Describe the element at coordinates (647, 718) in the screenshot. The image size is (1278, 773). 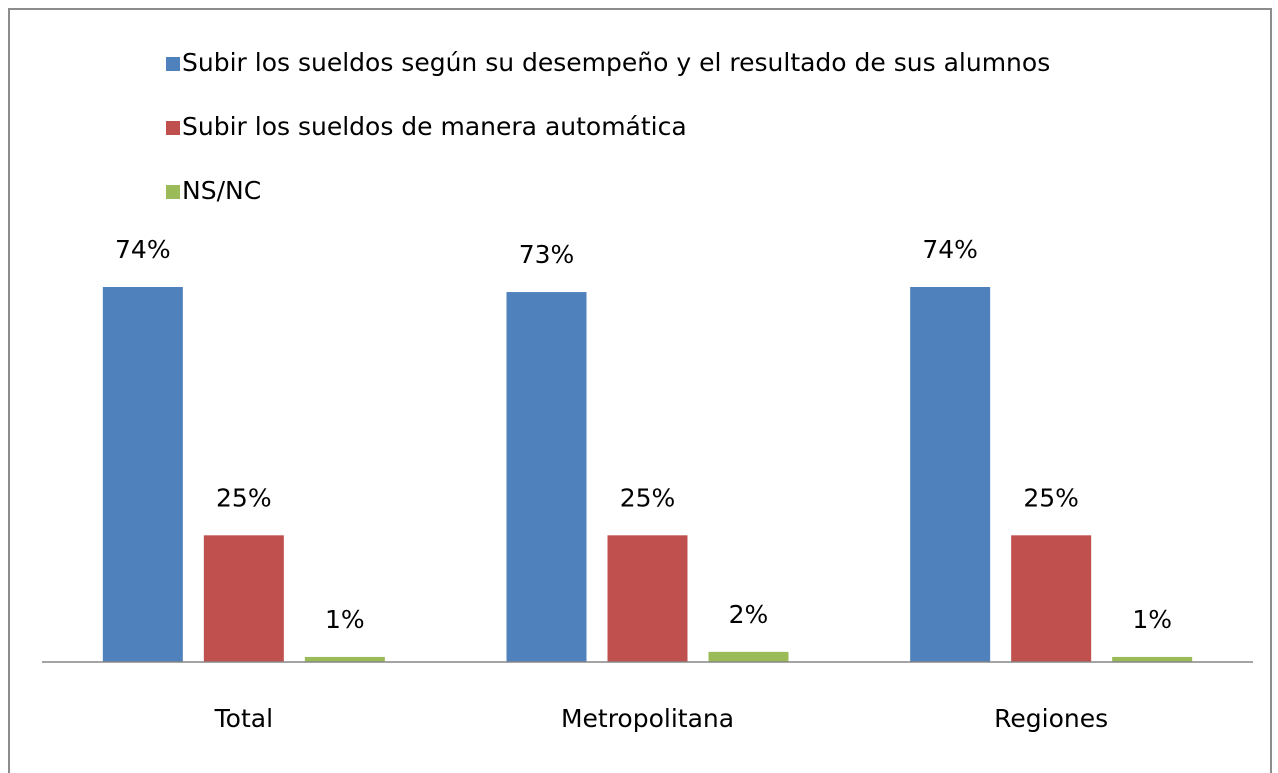
I see `x-tick-label: Metropolitana` at that location.